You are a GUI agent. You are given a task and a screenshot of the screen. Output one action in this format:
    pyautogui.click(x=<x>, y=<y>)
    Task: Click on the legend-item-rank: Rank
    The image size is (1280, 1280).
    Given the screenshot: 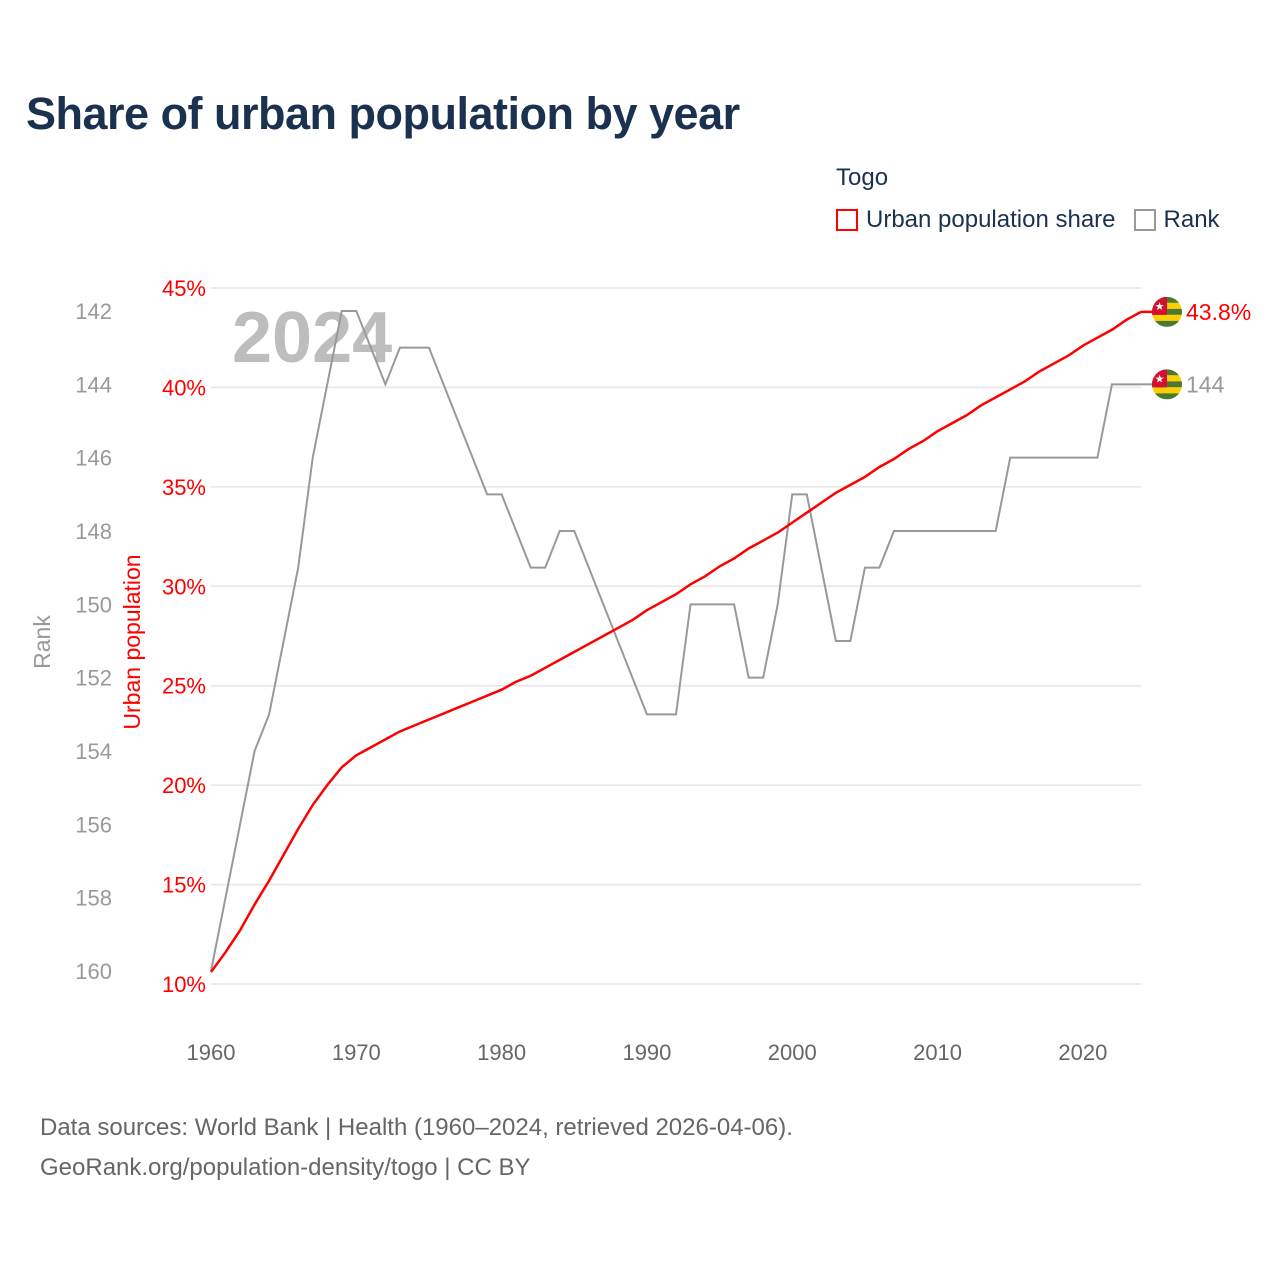 What is the action you would take?
    pyautogui.click(x=1176, y=220)
    